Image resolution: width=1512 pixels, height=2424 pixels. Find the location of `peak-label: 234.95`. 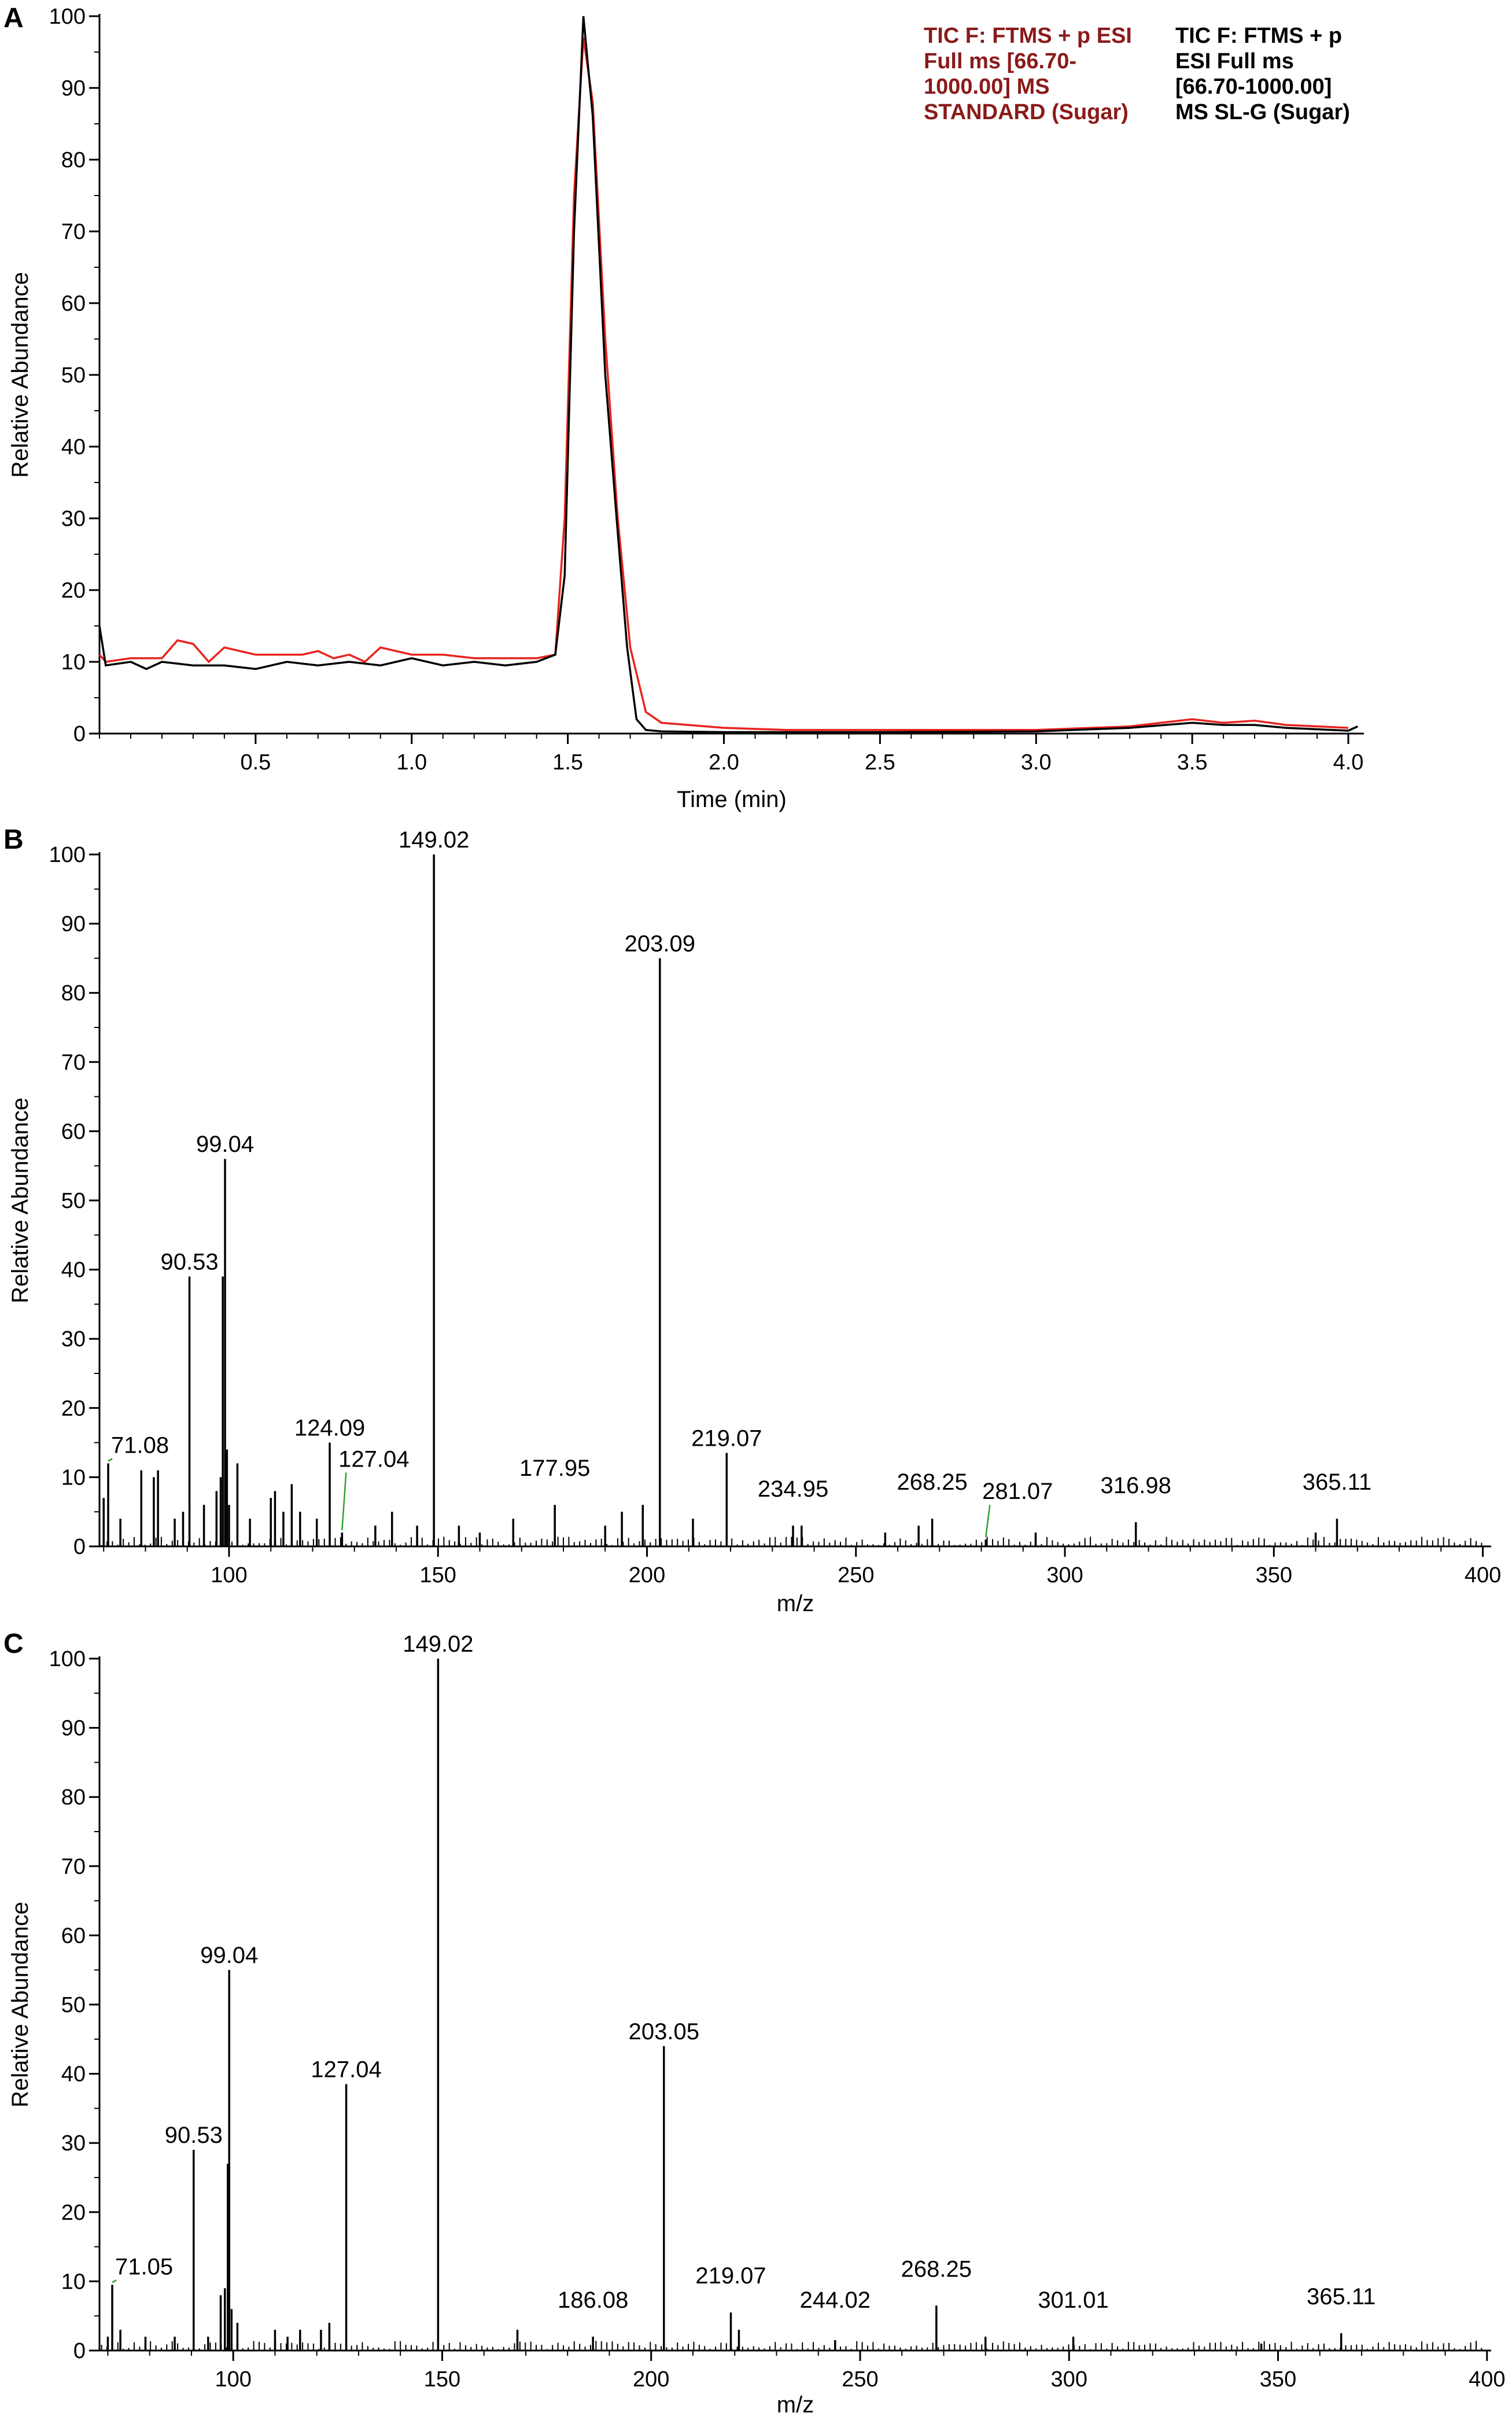

peak-label: 234.95 is located at coordinates (793, 1489).